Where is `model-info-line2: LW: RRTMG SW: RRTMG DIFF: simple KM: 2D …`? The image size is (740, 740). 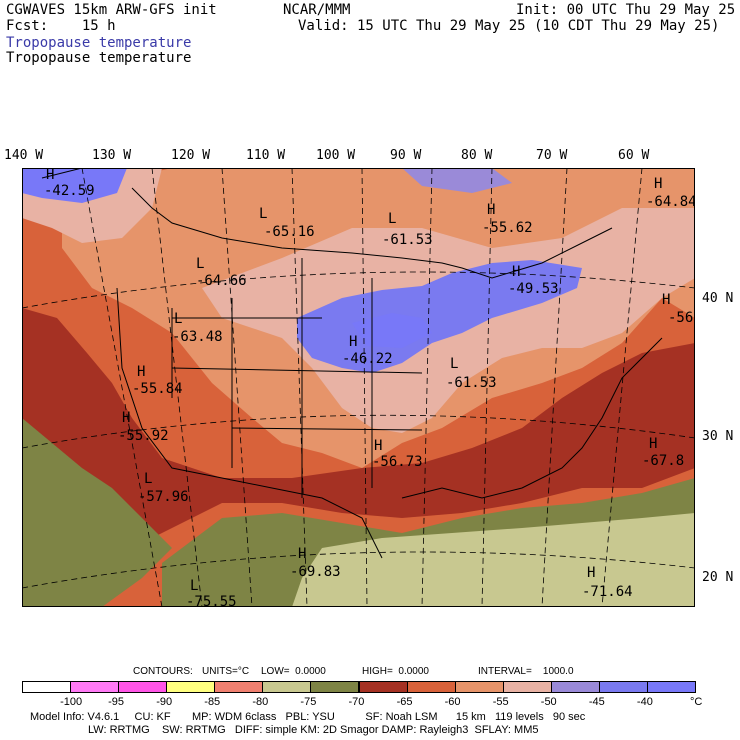 model-info-line2: LW: RRTMG SW: RRTMG DIFF: simple KM: 2D … is located at coordinates (313, 730).